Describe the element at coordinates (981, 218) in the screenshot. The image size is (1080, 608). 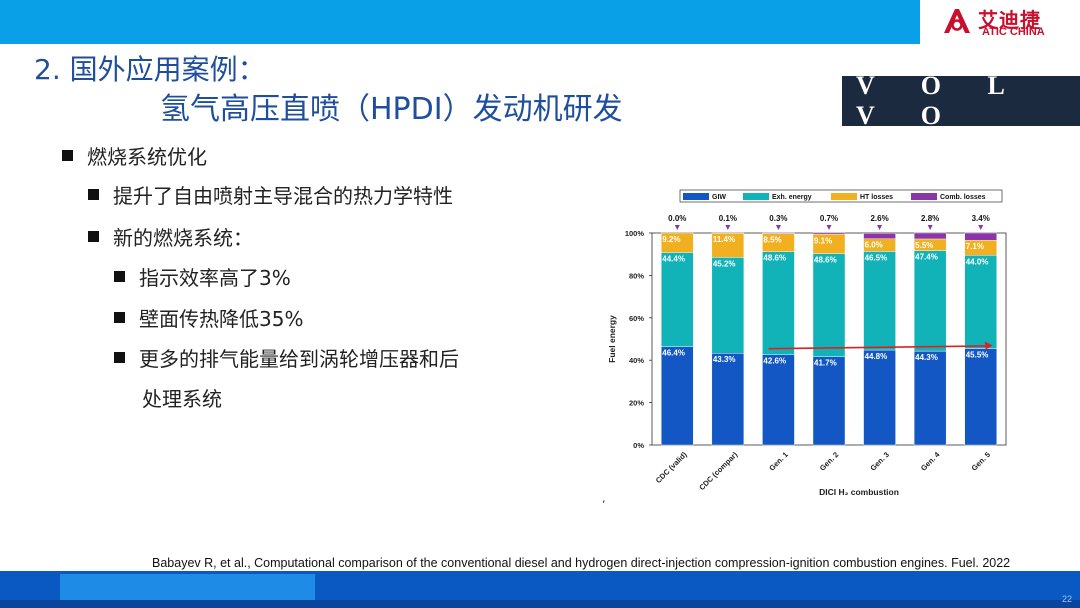
I see `data-label: 3.4%` at that location.